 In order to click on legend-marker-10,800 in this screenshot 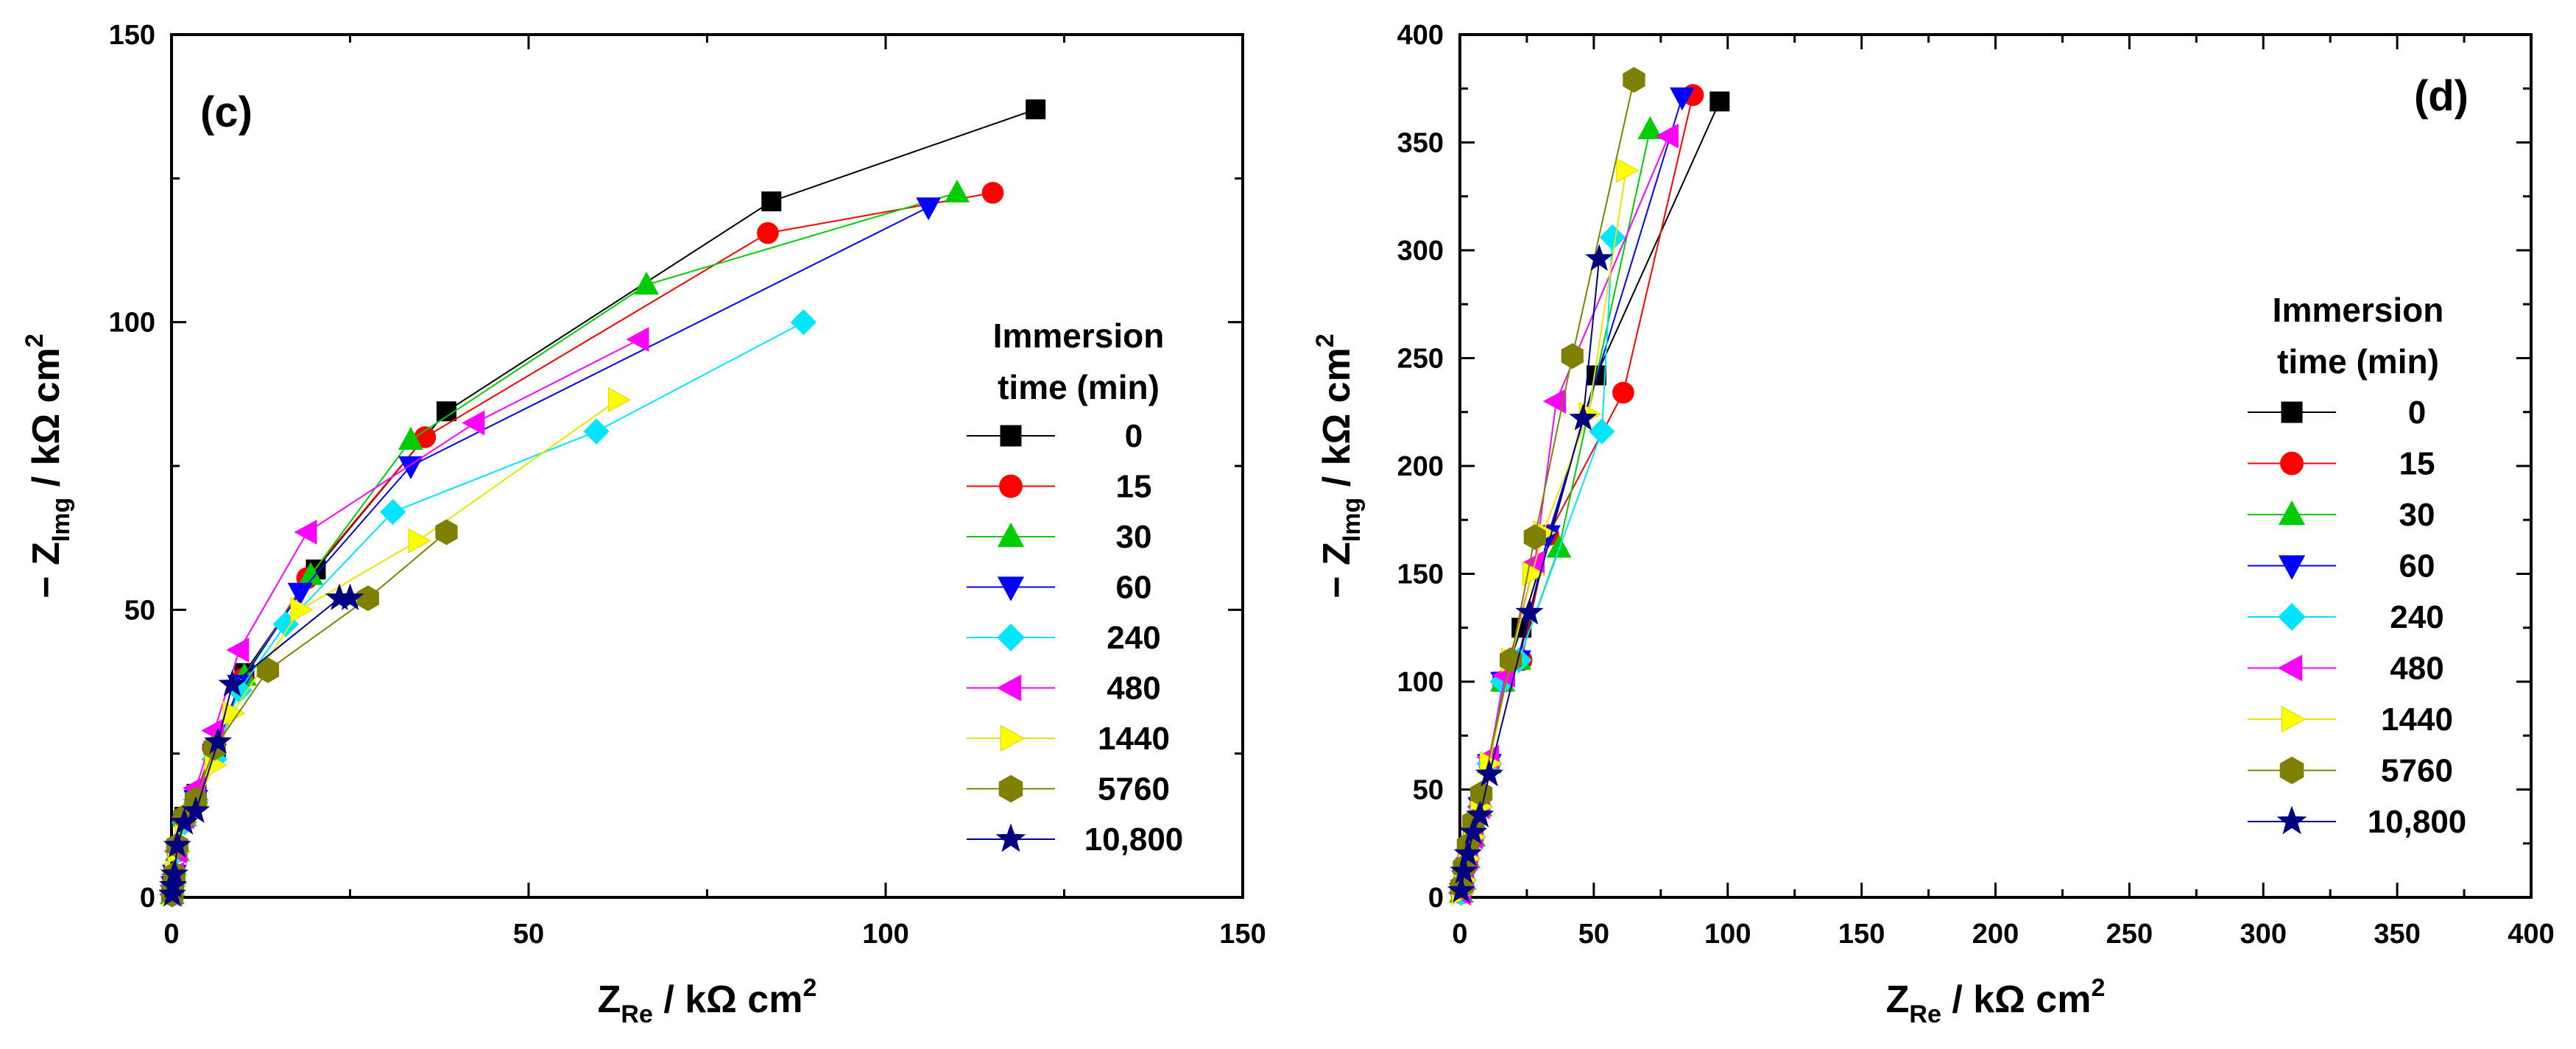, I will do `click(1010, 837)`.